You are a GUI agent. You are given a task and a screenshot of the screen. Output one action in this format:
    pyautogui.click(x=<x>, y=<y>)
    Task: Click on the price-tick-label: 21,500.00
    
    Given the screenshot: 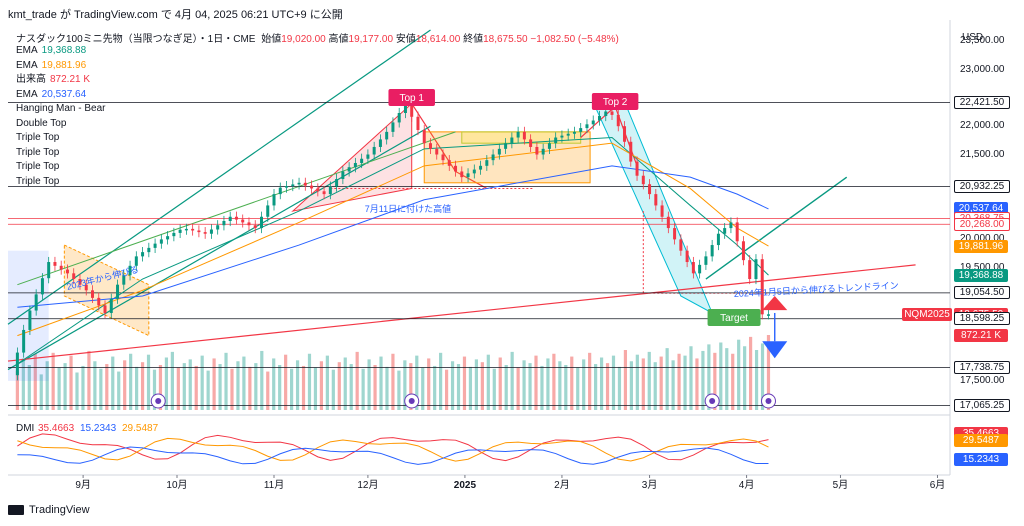 What is the action you would take?
    pyautogui.click(x=982, y=154)
    